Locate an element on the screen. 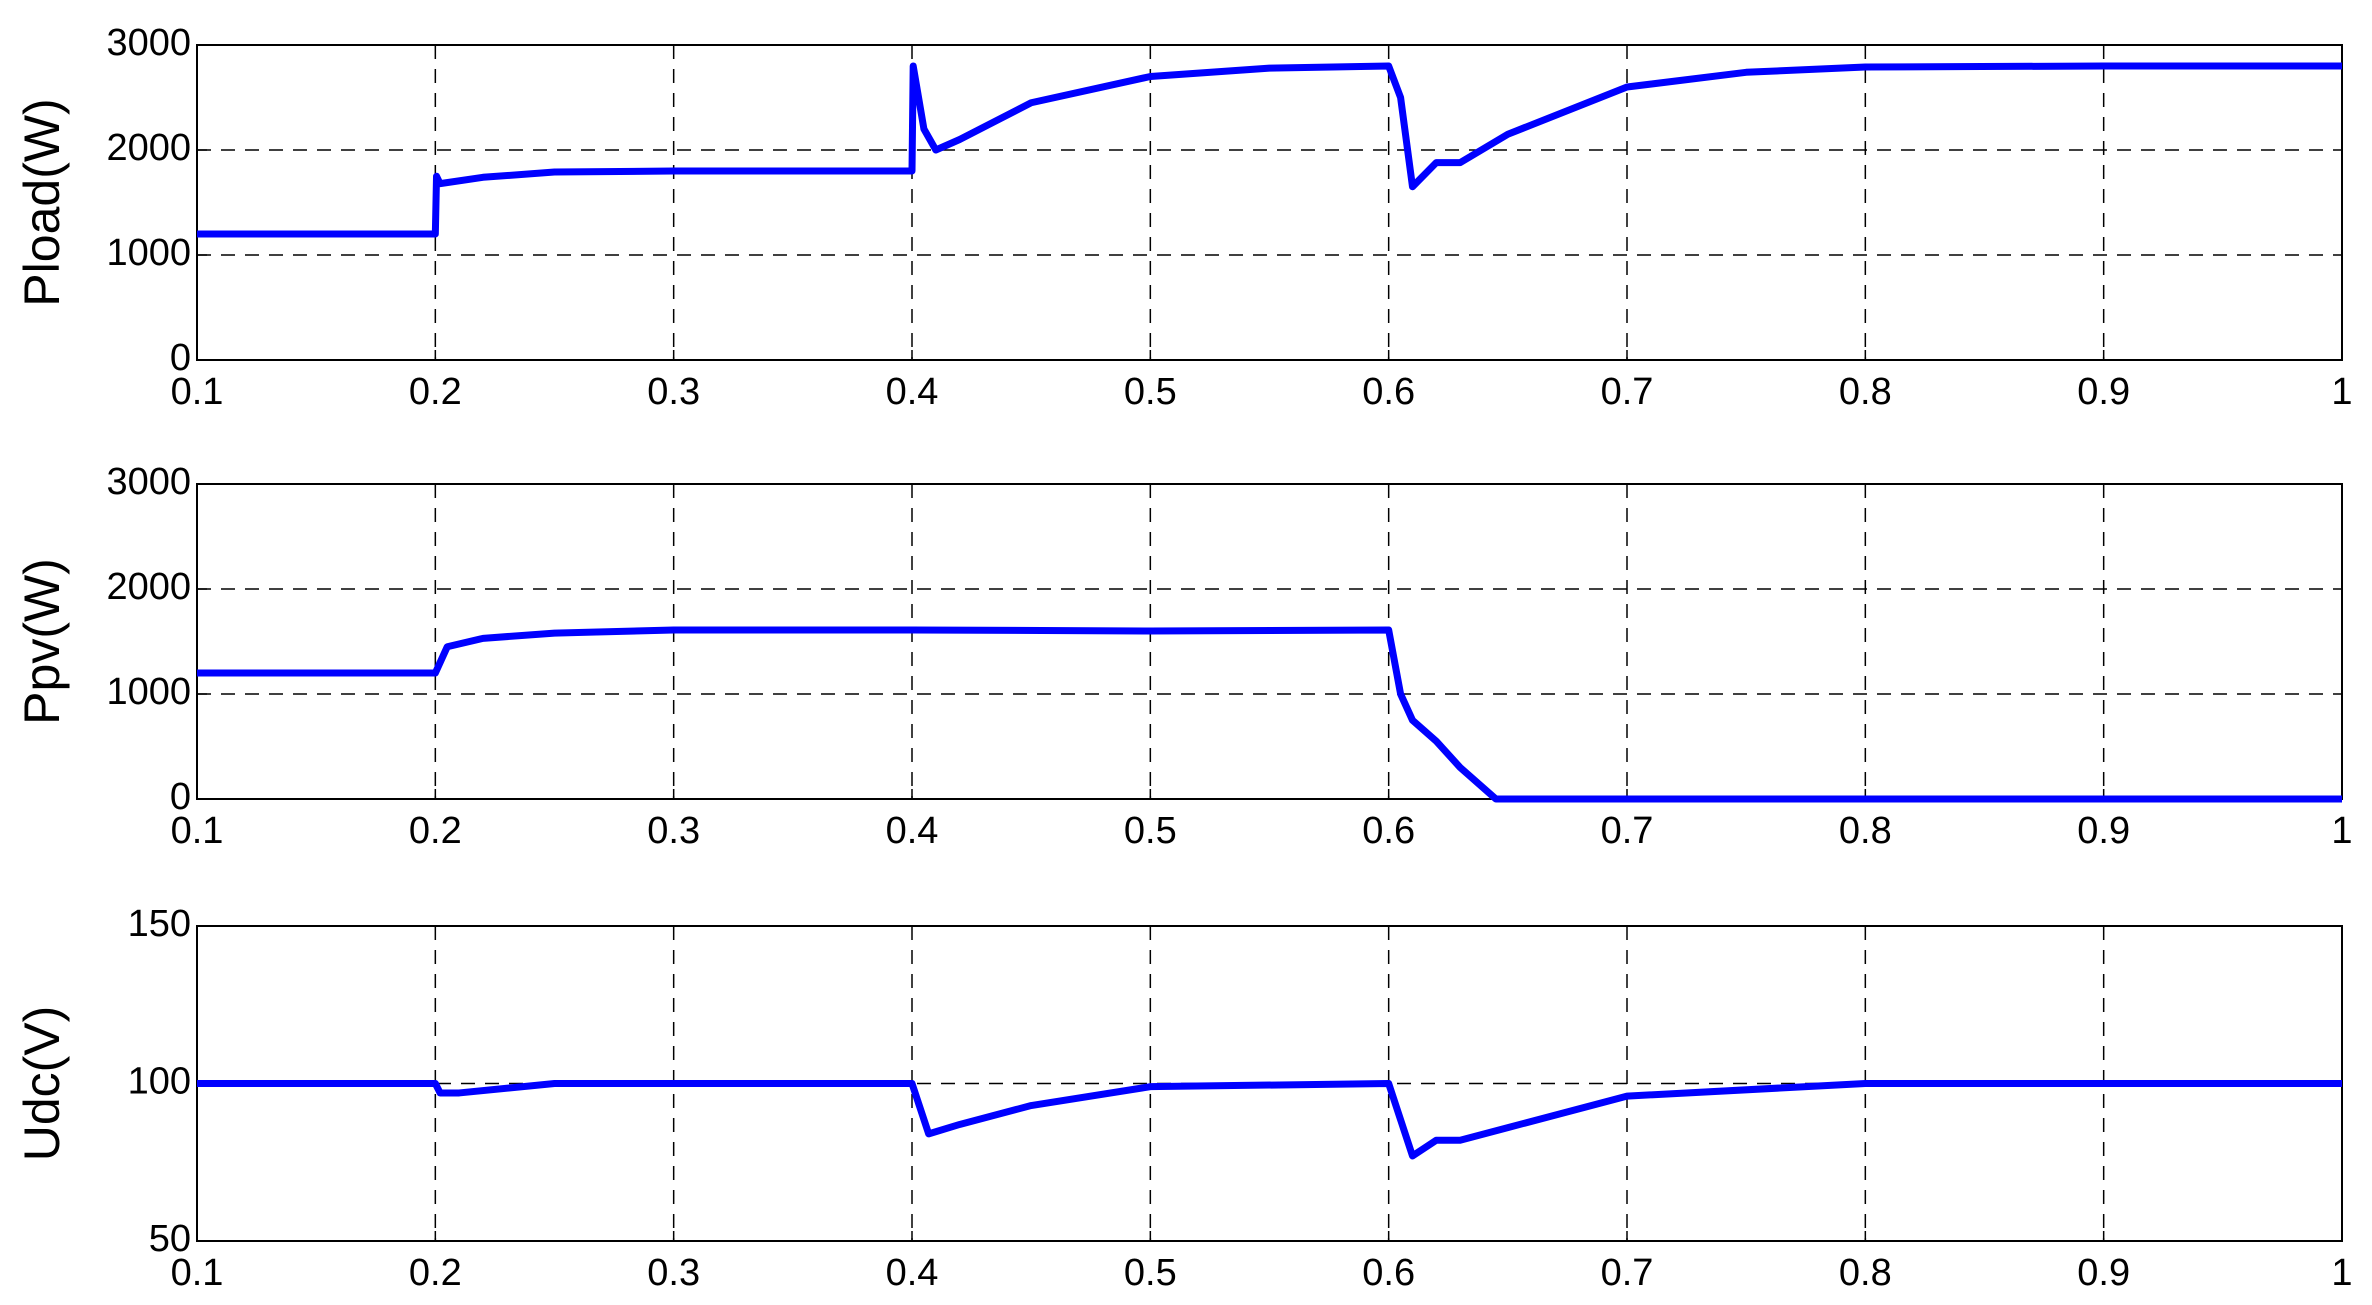  y-axis-label: Pload(W) is located at coordinates (42, 202).